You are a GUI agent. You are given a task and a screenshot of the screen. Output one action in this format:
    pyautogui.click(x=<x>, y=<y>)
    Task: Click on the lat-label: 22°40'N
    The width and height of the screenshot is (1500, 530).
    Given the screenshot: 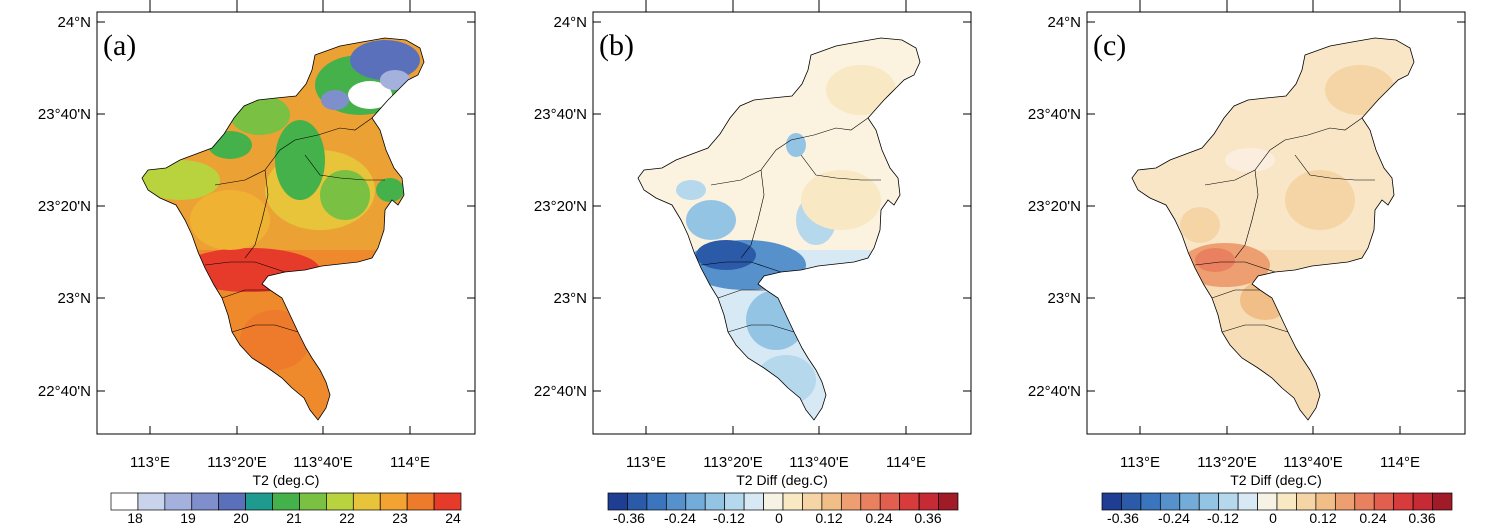 What is the action you would take?
    pyautogui.click(x=64, y=391)
    